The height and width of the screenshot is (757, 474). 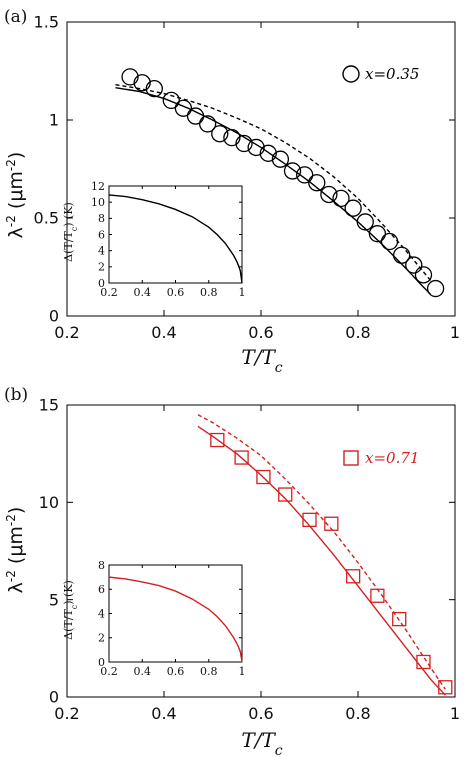 What do you see at coordinates (46, 218) in the screenshot?
I see `panel-a-ytick-label: 0.5` at bounding box center [46, 218].